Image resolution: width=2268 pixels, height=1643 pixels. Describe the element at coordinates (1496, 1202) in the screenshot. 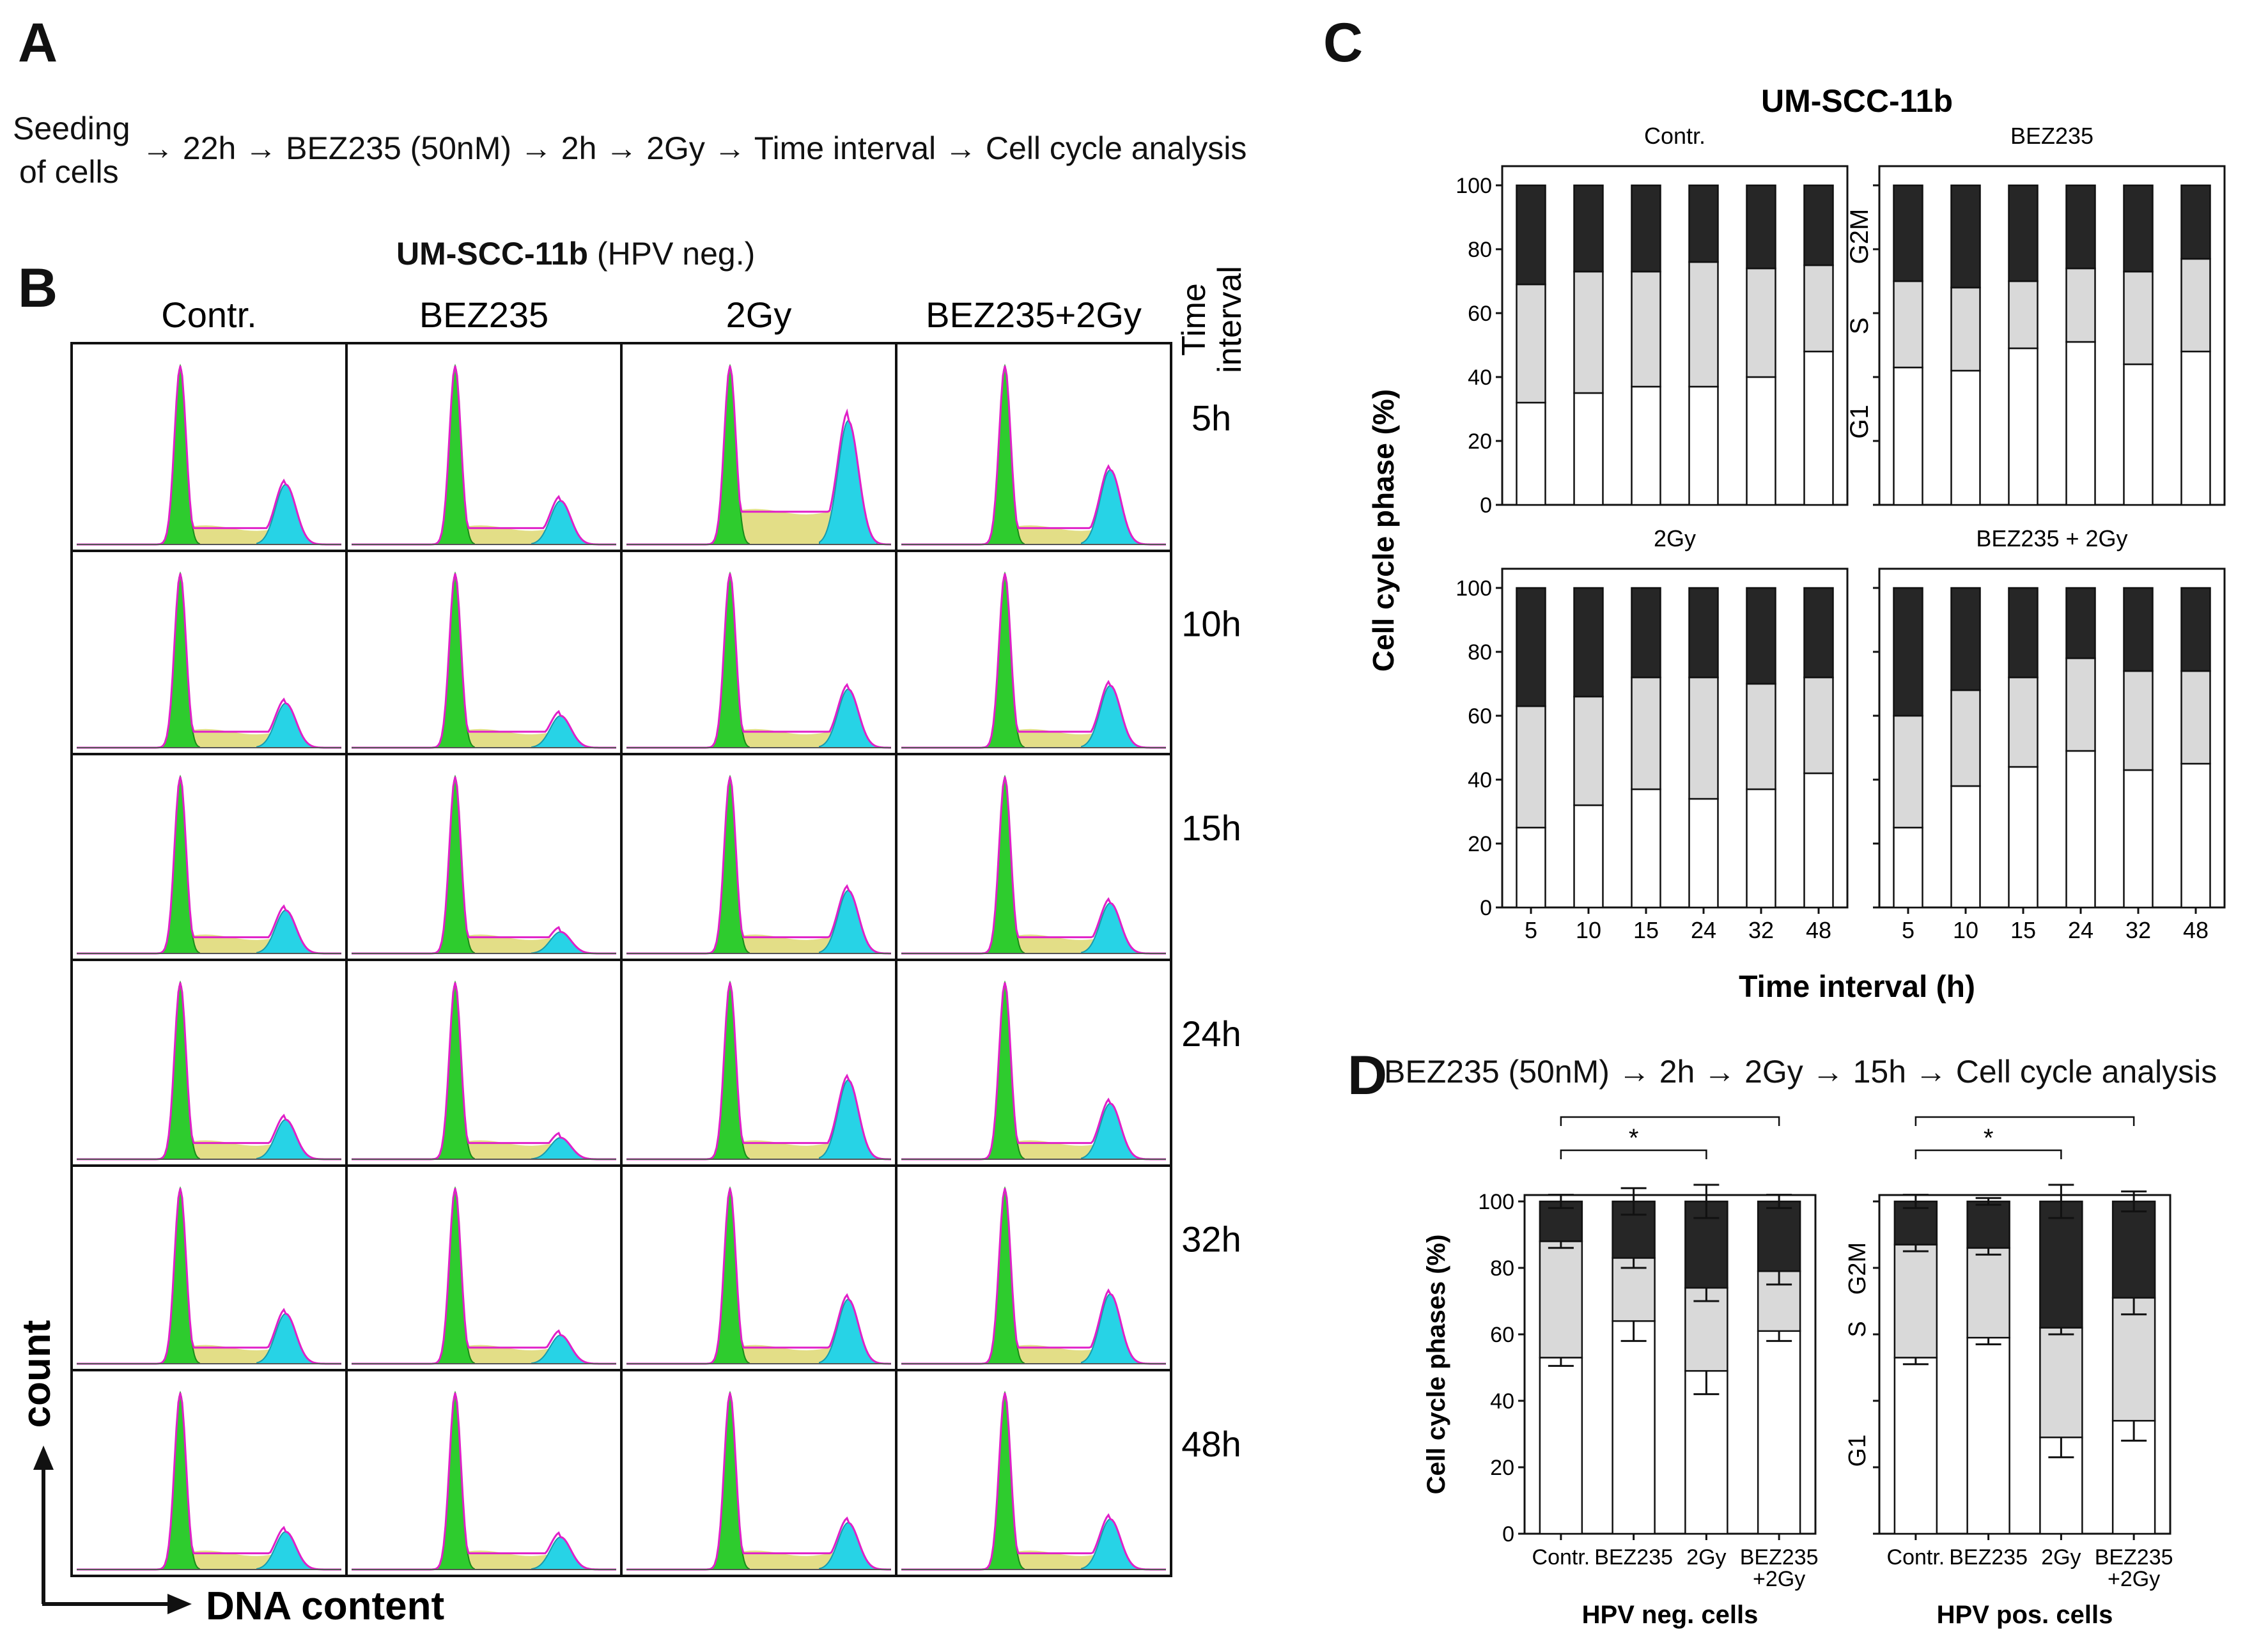

I see `y-tick-label: 100` at that location.